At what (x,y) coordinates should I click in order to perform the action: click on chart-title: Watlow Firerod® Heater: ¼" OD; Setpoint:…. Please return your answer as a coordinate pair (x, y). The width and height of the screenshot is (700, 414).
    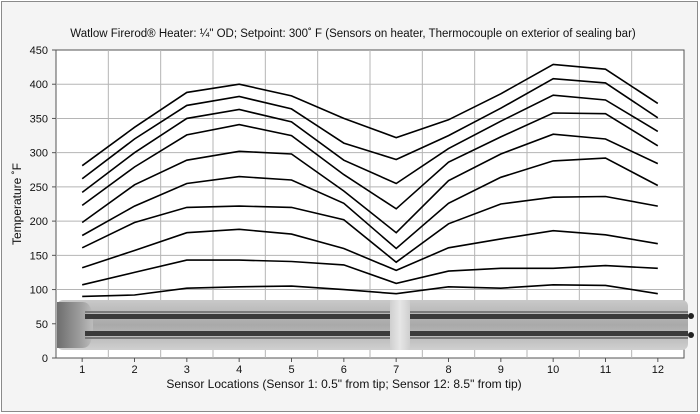
    Looking at the image, I should click on (353, 34).